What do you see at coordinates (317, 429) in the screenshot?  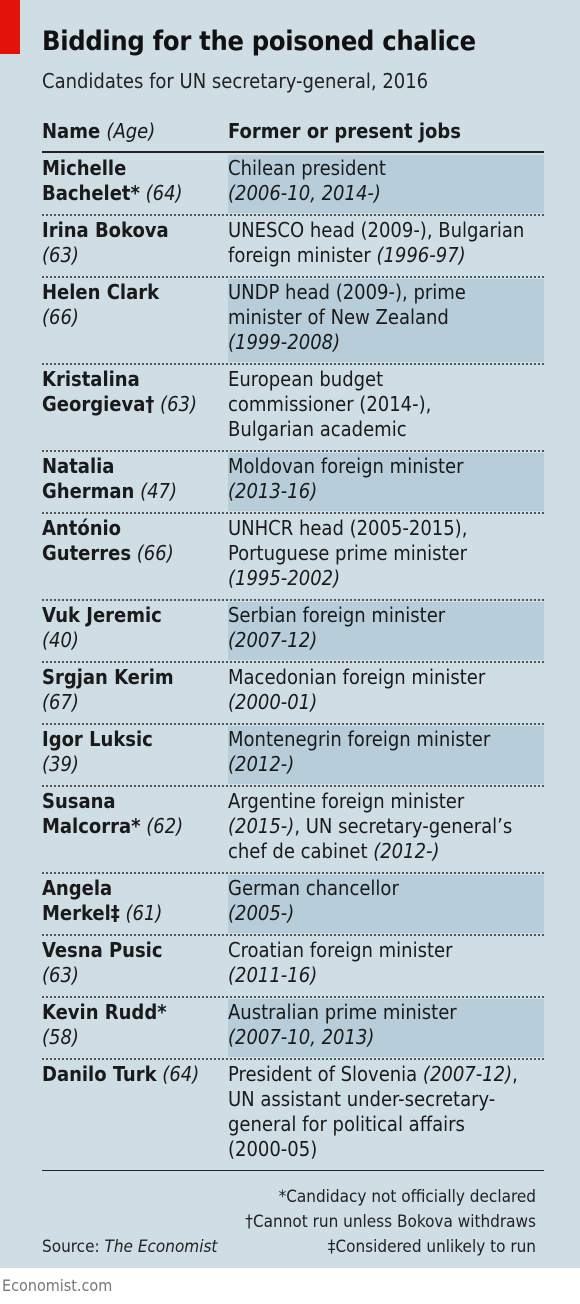 I see `job-text: Bulgarian academic` at bounding box center [317, 429].